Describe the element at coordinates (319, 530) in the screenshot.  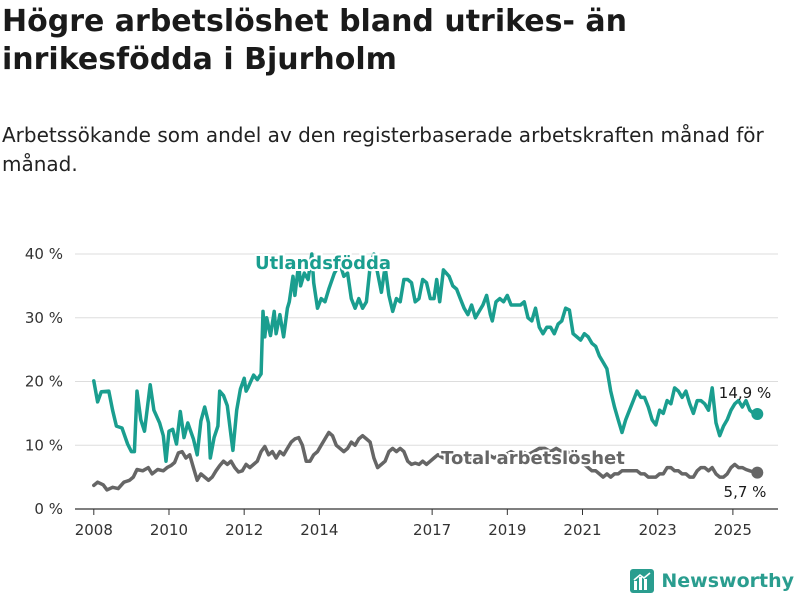
I see `x-tick-label: 2014` at that location.